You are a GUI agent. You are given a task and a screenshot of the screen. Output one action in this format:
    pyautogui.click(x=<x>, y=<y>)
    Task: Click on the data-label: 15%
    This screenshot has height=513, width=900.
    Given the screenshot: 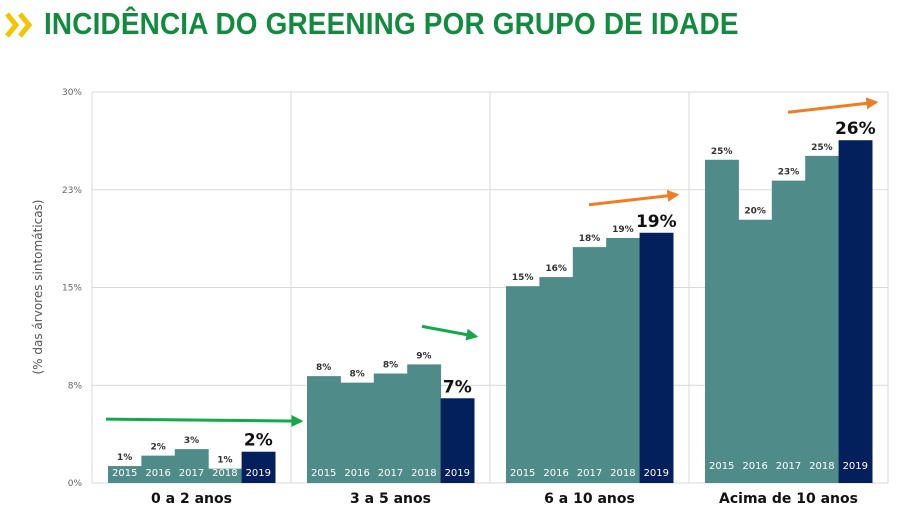 What is the action you would take?
    pyautogui.click(x=523, y=278)
    